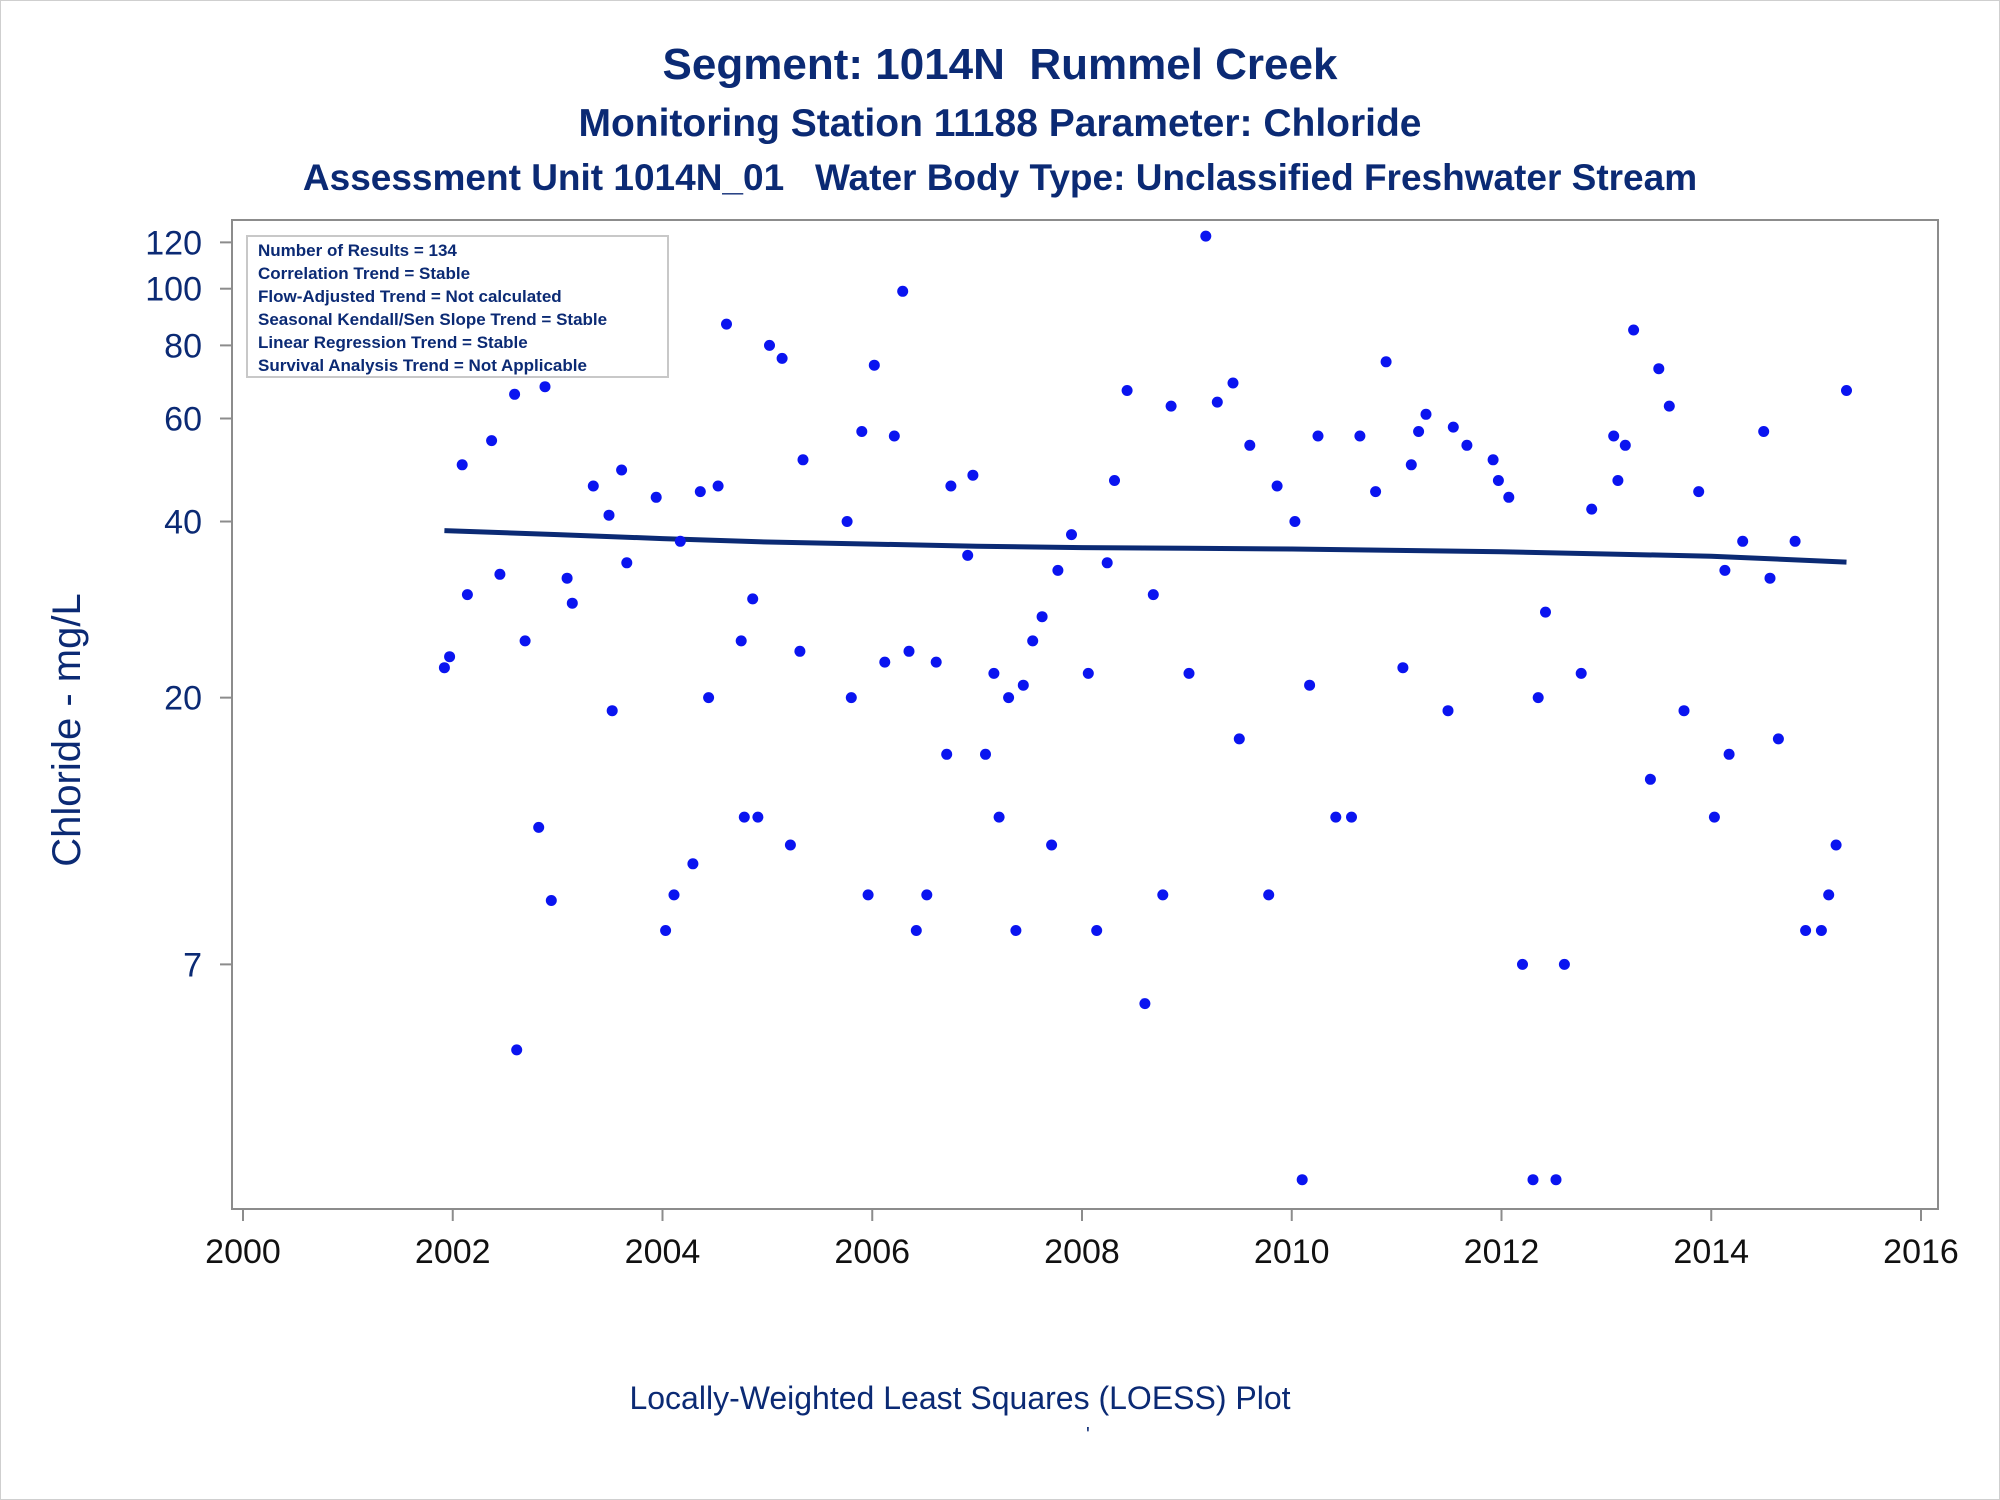  What do you see at coordinates (183, 419) in the screenshot?
I see `y-tick-label: 60` at bounding box center [183, 419].